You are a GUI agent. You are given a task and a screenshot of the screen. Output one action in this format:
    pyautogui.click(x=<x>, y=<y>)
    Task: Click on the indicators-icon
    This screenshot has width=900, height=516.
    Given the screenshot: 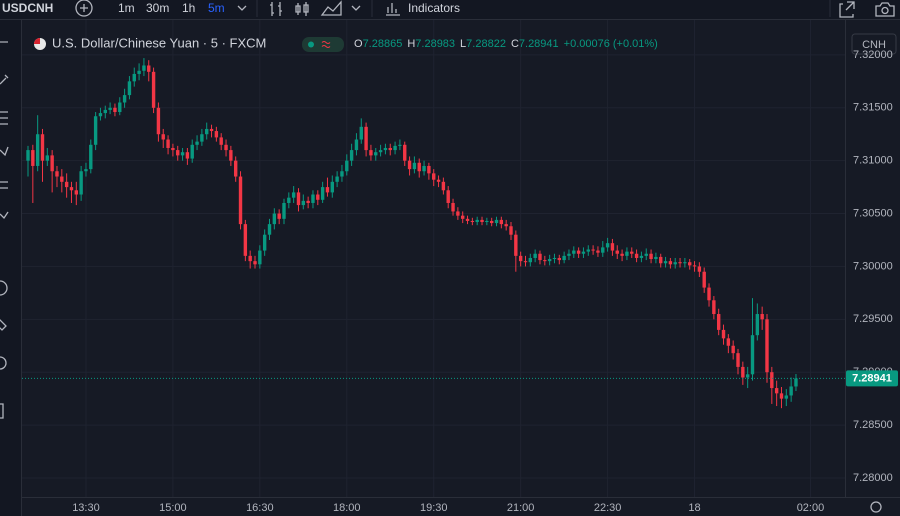 What is the action you would take?
    pyautogui.click(x=393, y=9)
    